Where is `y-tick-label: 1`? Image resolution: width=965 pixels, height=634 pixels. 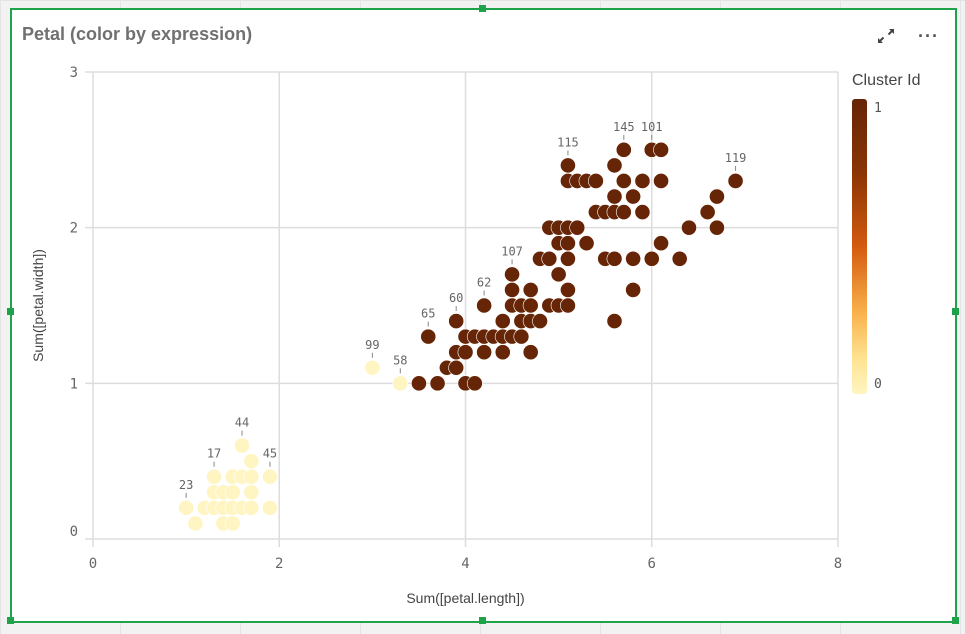 y-tick-label: 1 is located at coordinates (74, 384).